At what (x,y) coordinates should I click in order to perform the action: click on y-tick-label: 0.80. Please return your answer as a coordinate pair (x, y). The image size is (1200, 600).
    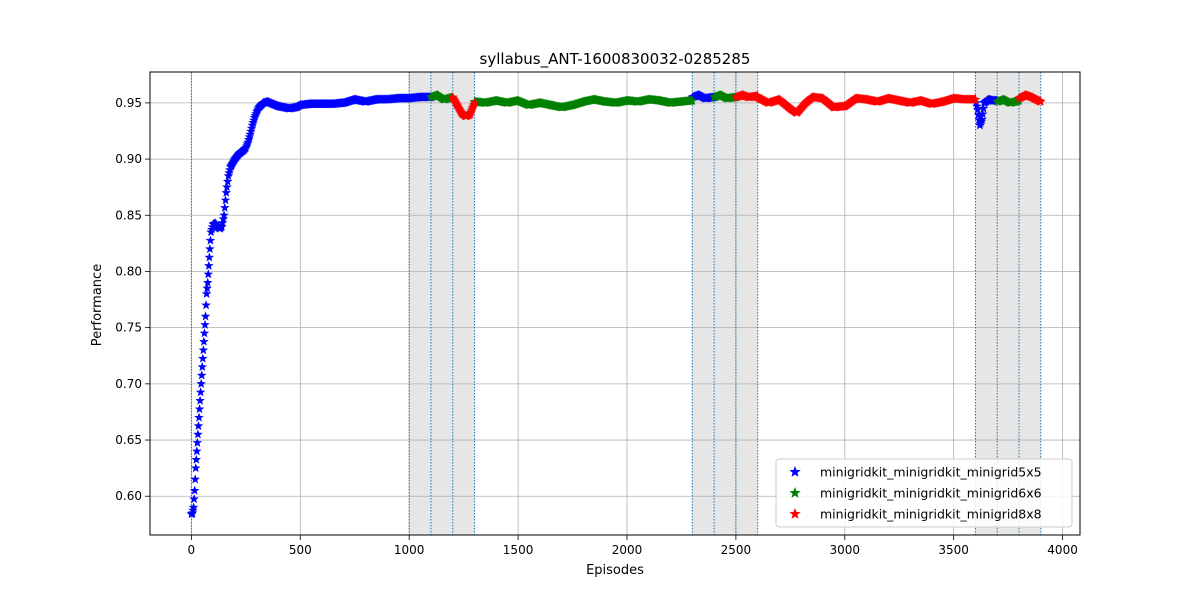
    Looking at the image, I should click on (128, 271).